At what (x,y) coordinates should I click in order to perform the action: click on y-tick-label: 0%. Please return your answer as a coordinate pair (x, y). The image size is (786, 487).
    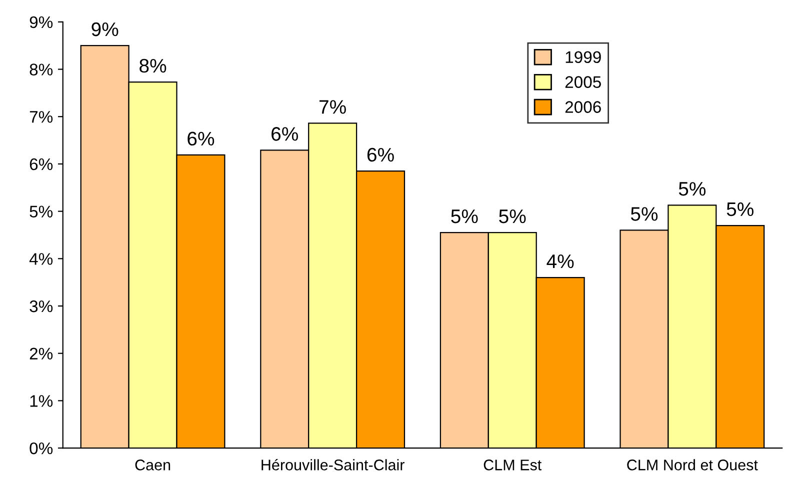
    Looking at the image, I should click on (41, 448).